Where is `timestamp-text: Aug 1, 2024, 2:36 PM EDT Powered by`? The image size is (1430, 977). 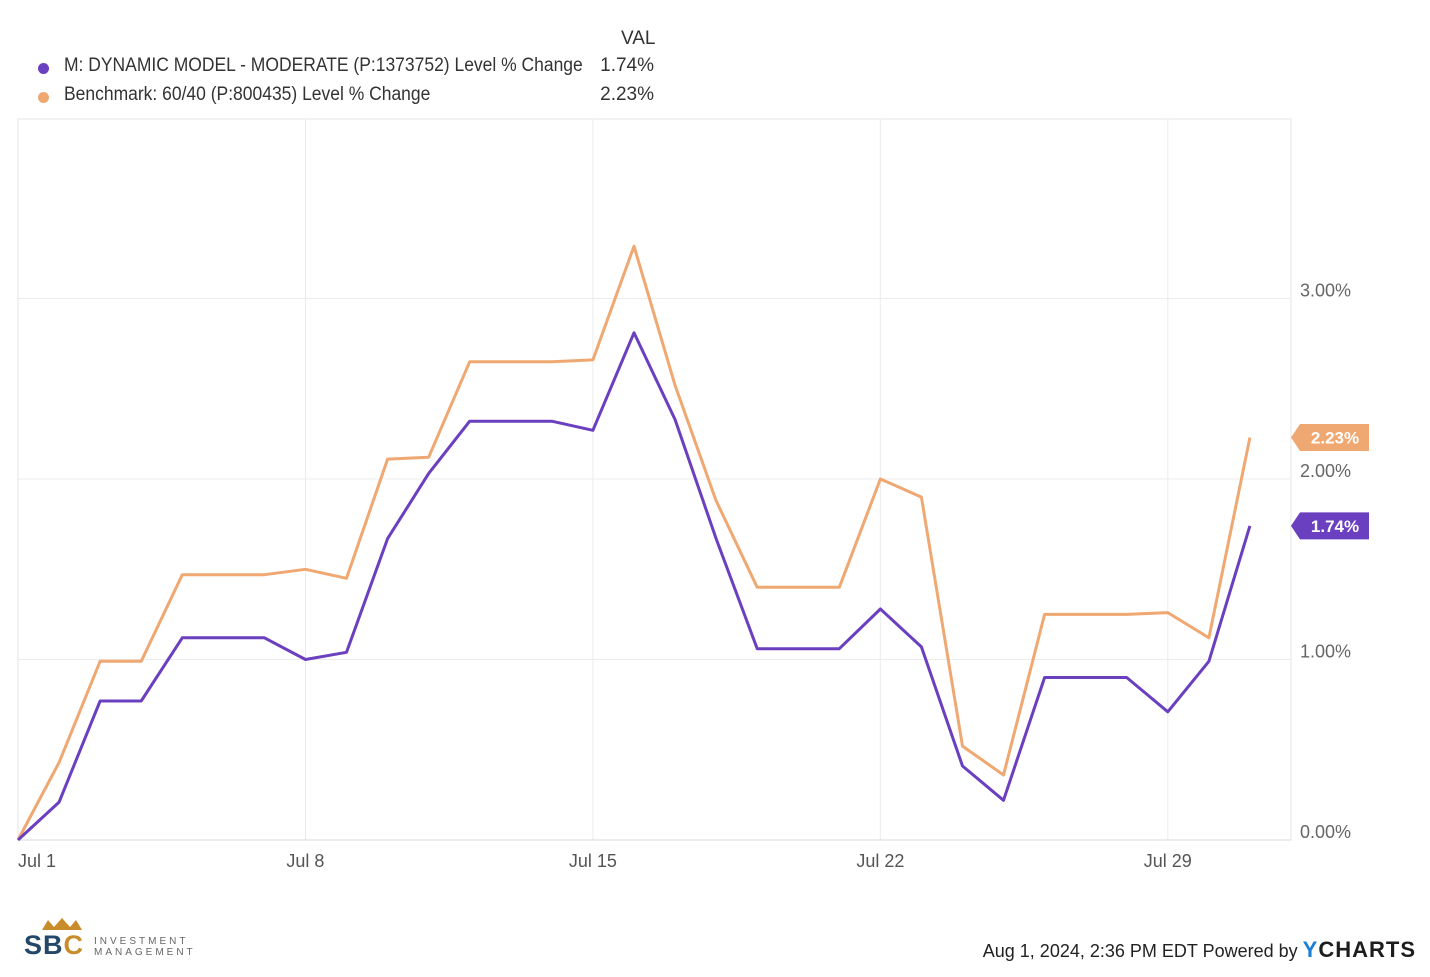 timestamp-text: Aug 1, 2024, 2:36 PM EDT Powered by is located at coordinates (1140, 951).